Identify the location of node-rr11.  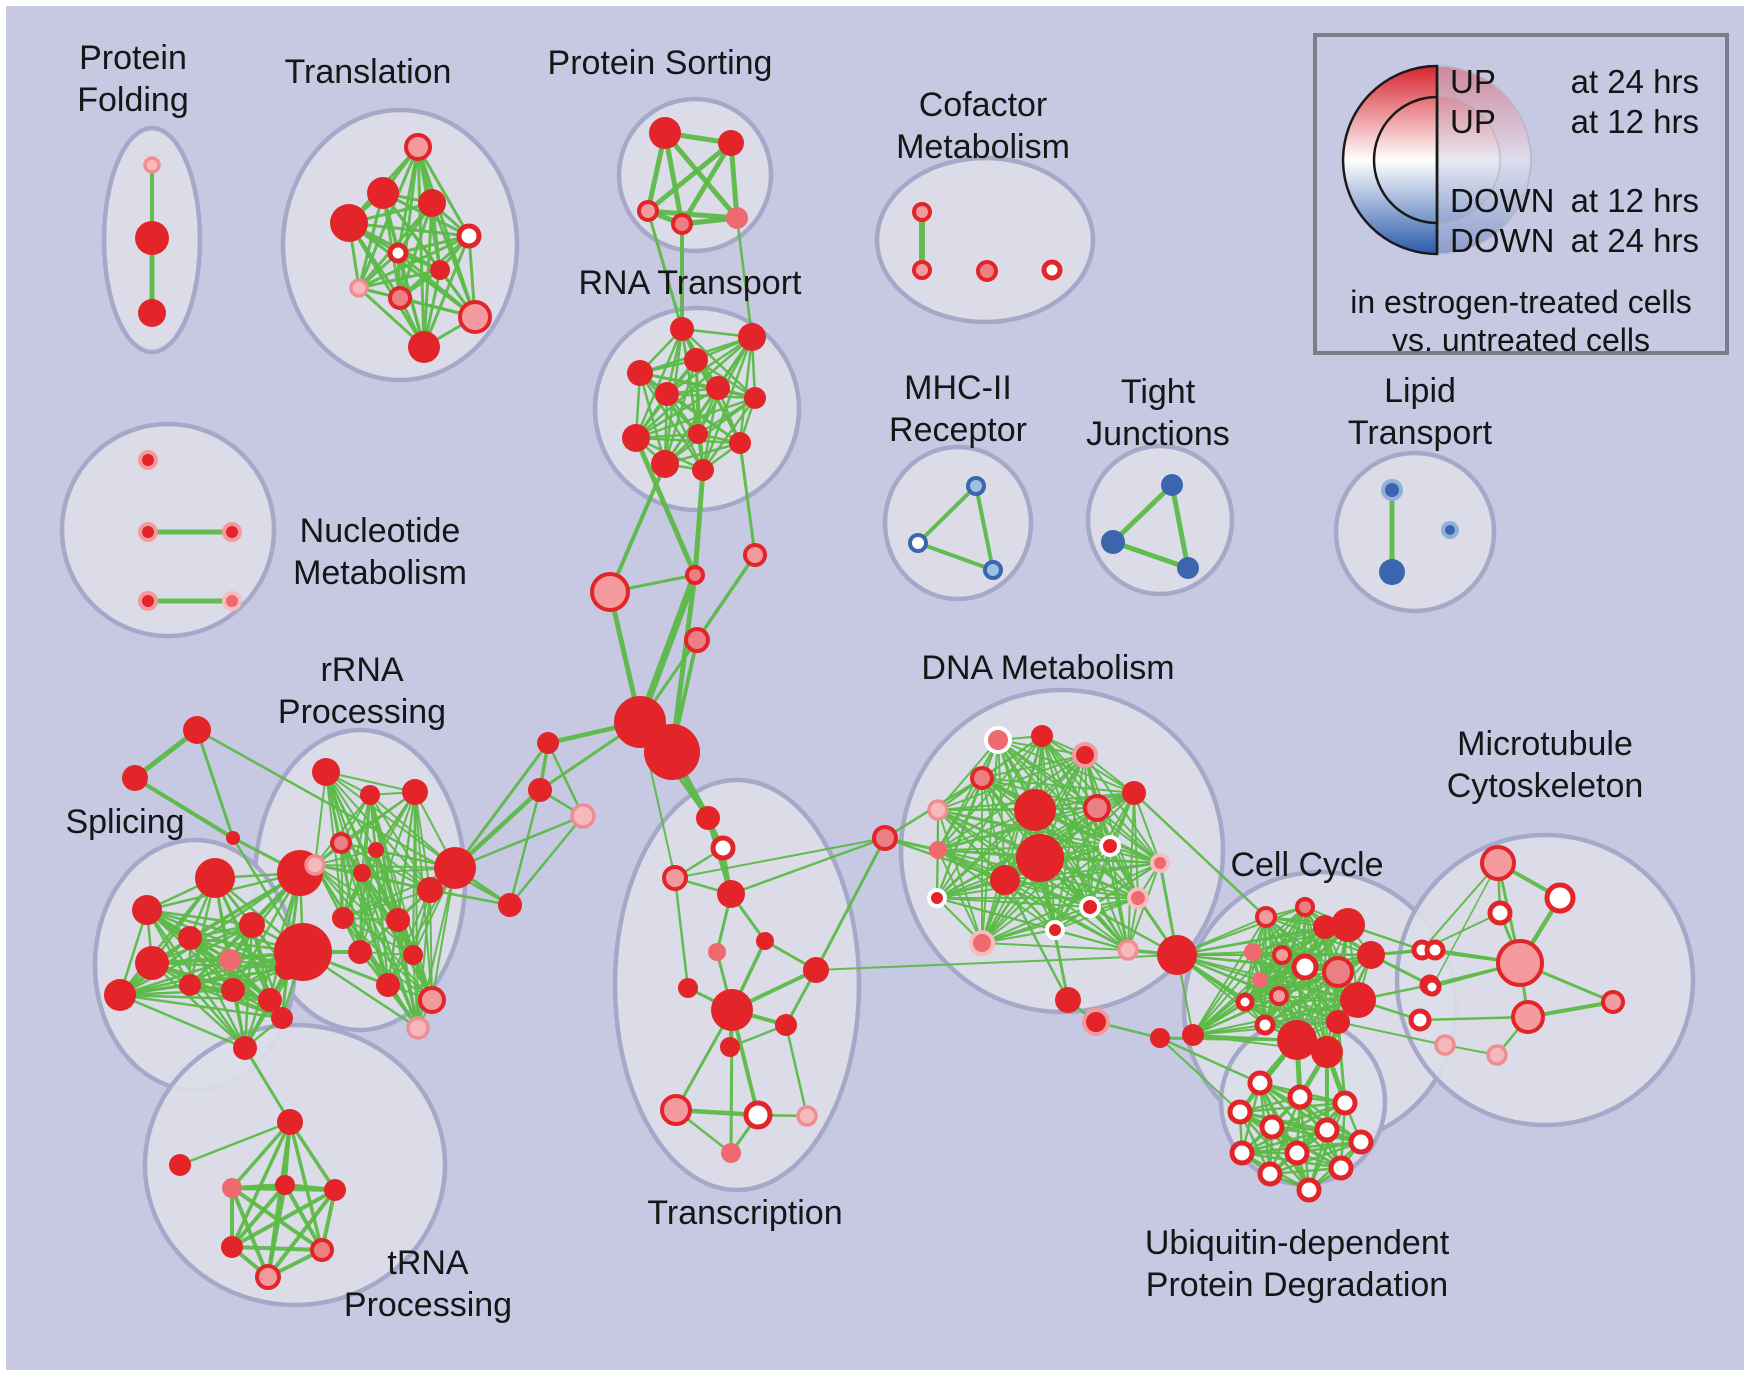
(360, 952).